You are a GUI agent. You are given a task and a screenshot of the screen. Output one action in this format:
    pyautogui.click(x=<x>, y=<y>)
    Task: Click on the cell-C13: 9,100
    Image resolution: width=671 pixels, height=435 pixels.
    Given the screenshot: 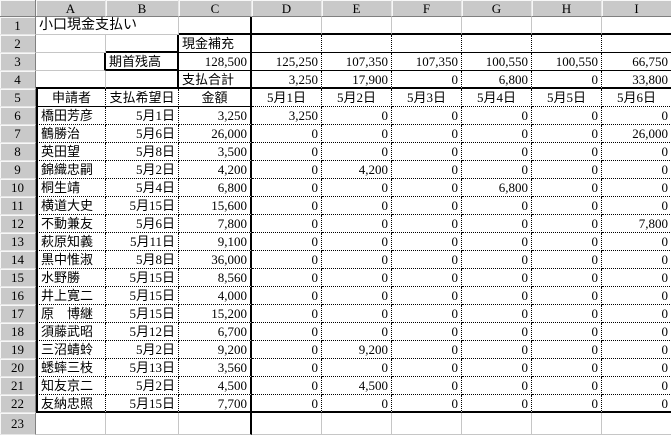 What is the action you would take?
    pyautogui.click(x=215, y=242)
    